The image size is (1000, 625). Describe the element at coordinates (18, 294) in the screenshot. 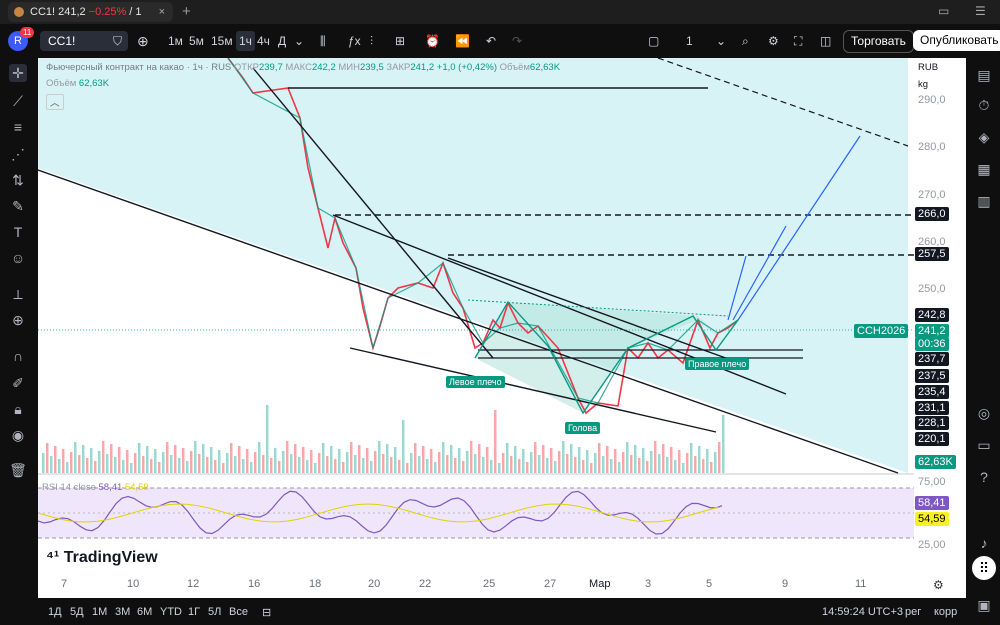

I see `ruler-icon: ⟂` at that location.